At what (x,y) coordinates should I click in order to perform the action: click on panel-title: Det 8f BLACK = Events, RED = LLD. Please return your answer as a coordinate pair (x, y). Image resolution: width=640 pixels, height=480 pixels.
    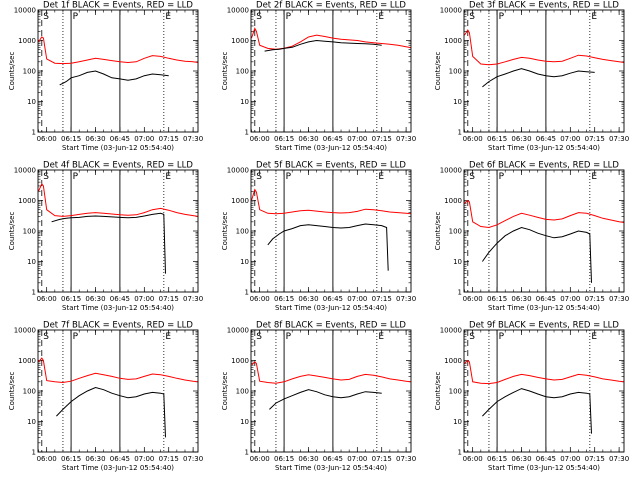
    Looking at the image, I should click on (331, 326).